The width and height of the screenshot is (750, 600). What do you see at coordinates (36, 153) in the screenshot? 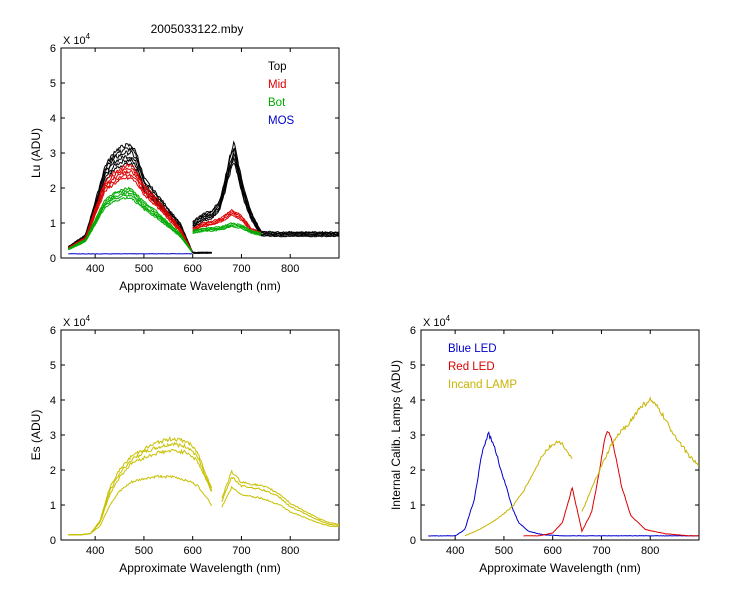
I see `y-axis-label: Lu (ADU)` at bounding box center [36, 153].